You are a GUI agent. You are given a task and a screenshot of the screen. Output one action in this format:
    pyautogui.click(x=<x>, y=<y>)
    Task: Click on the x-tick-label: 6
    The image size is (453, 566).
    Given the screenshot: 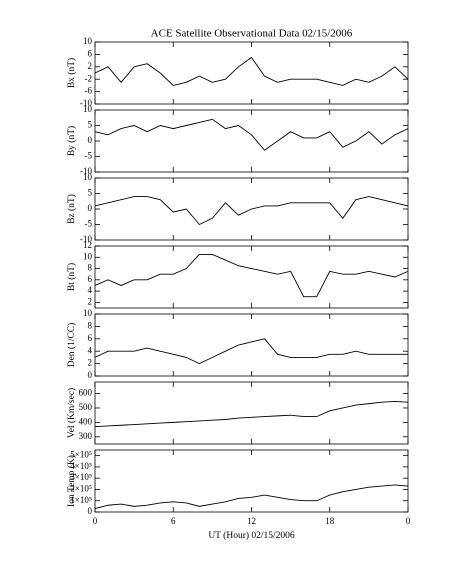 What is the action you would take?
    pyautogui.click(x=173, y=521)
    